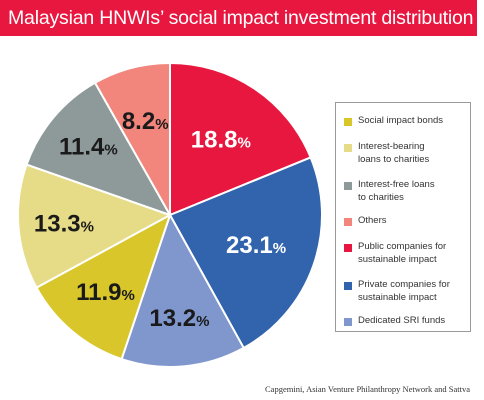 The image size is (484, 400). I want to click on pie-slice-social-impact-bonds, so click(103, 286).